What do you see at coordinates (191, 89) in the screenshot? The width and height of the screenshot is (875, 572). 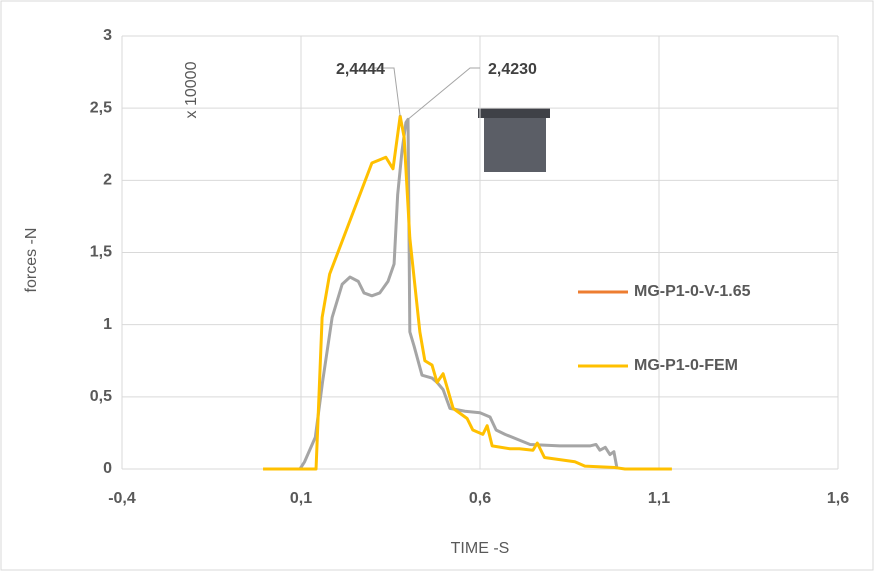 I see `y-multiplier: x 10000` at bounding box center [191, 89].